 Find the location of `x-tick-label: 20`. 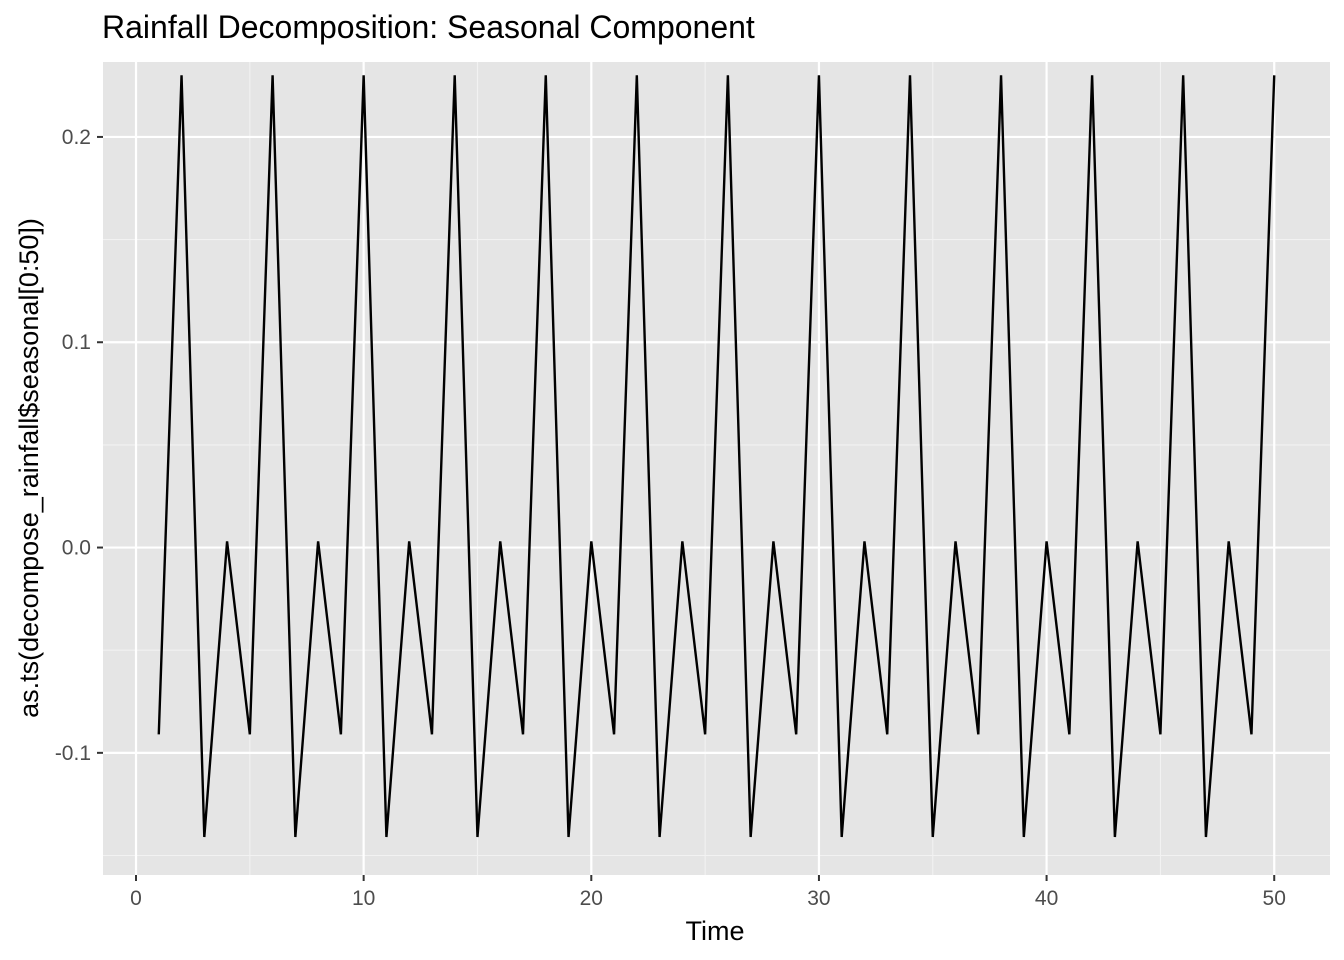

x-tick-label: 20 is located at coordinates (591, 898).